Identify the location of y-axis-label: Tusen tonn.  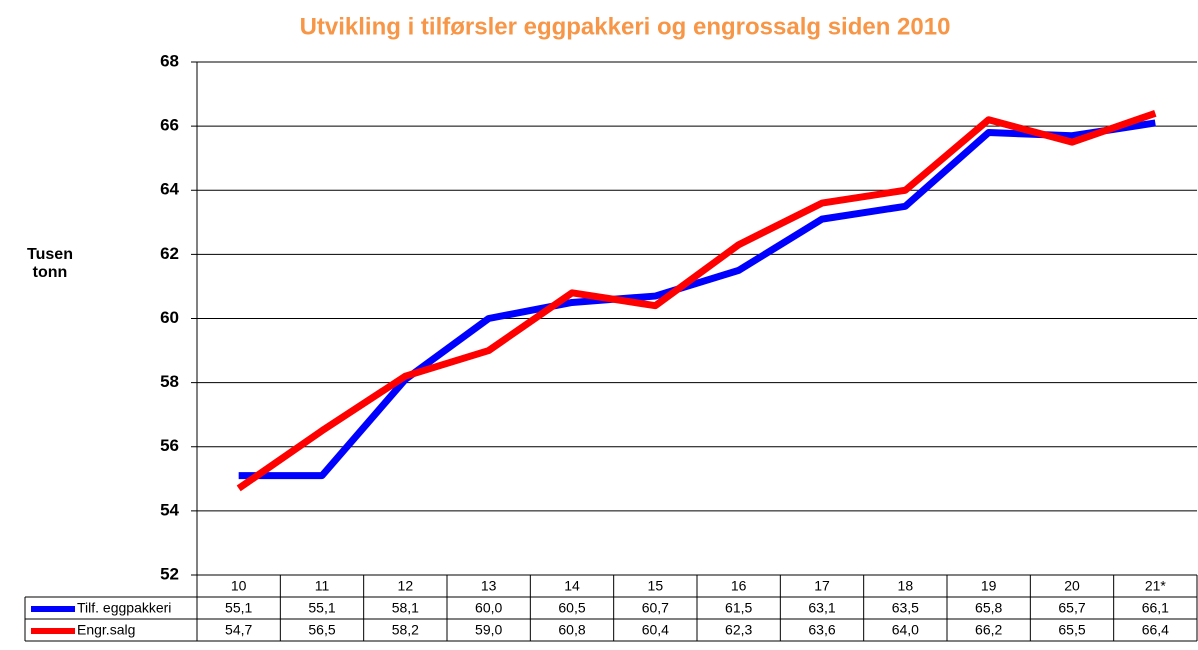
(50, 263).